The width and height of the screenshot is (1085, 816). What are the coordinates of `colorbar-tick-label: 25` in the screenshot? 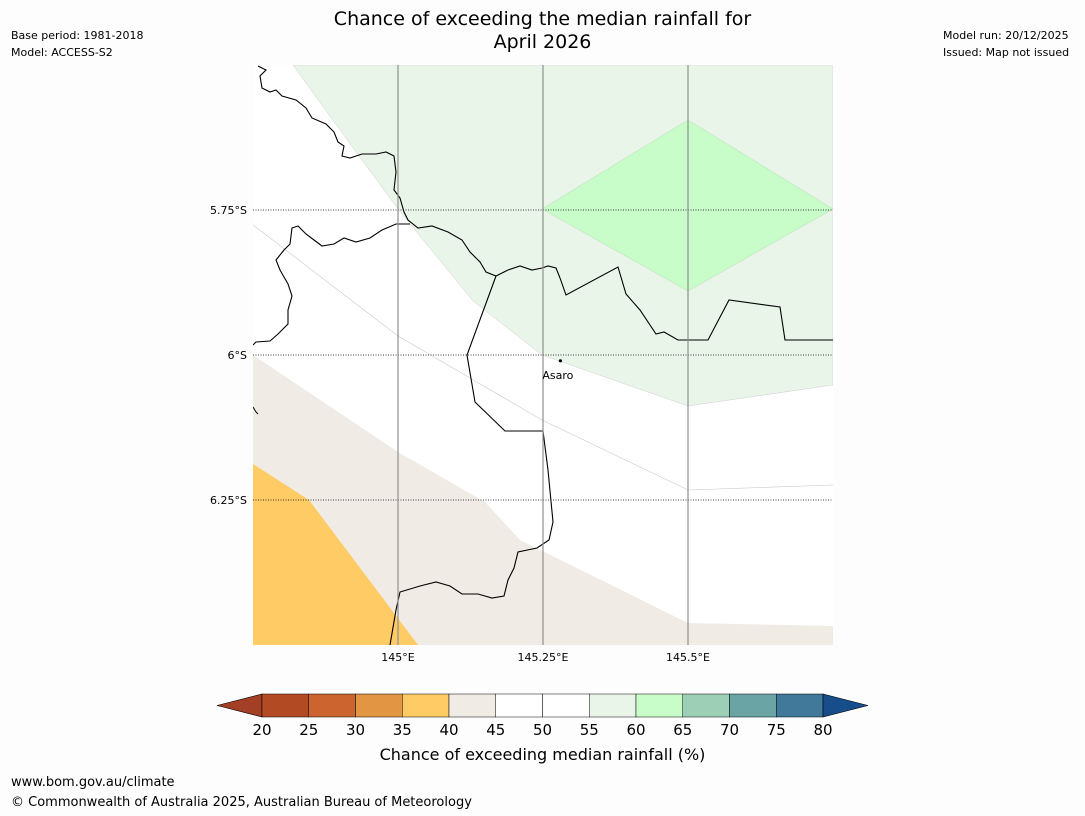 It's located at (308, 730).